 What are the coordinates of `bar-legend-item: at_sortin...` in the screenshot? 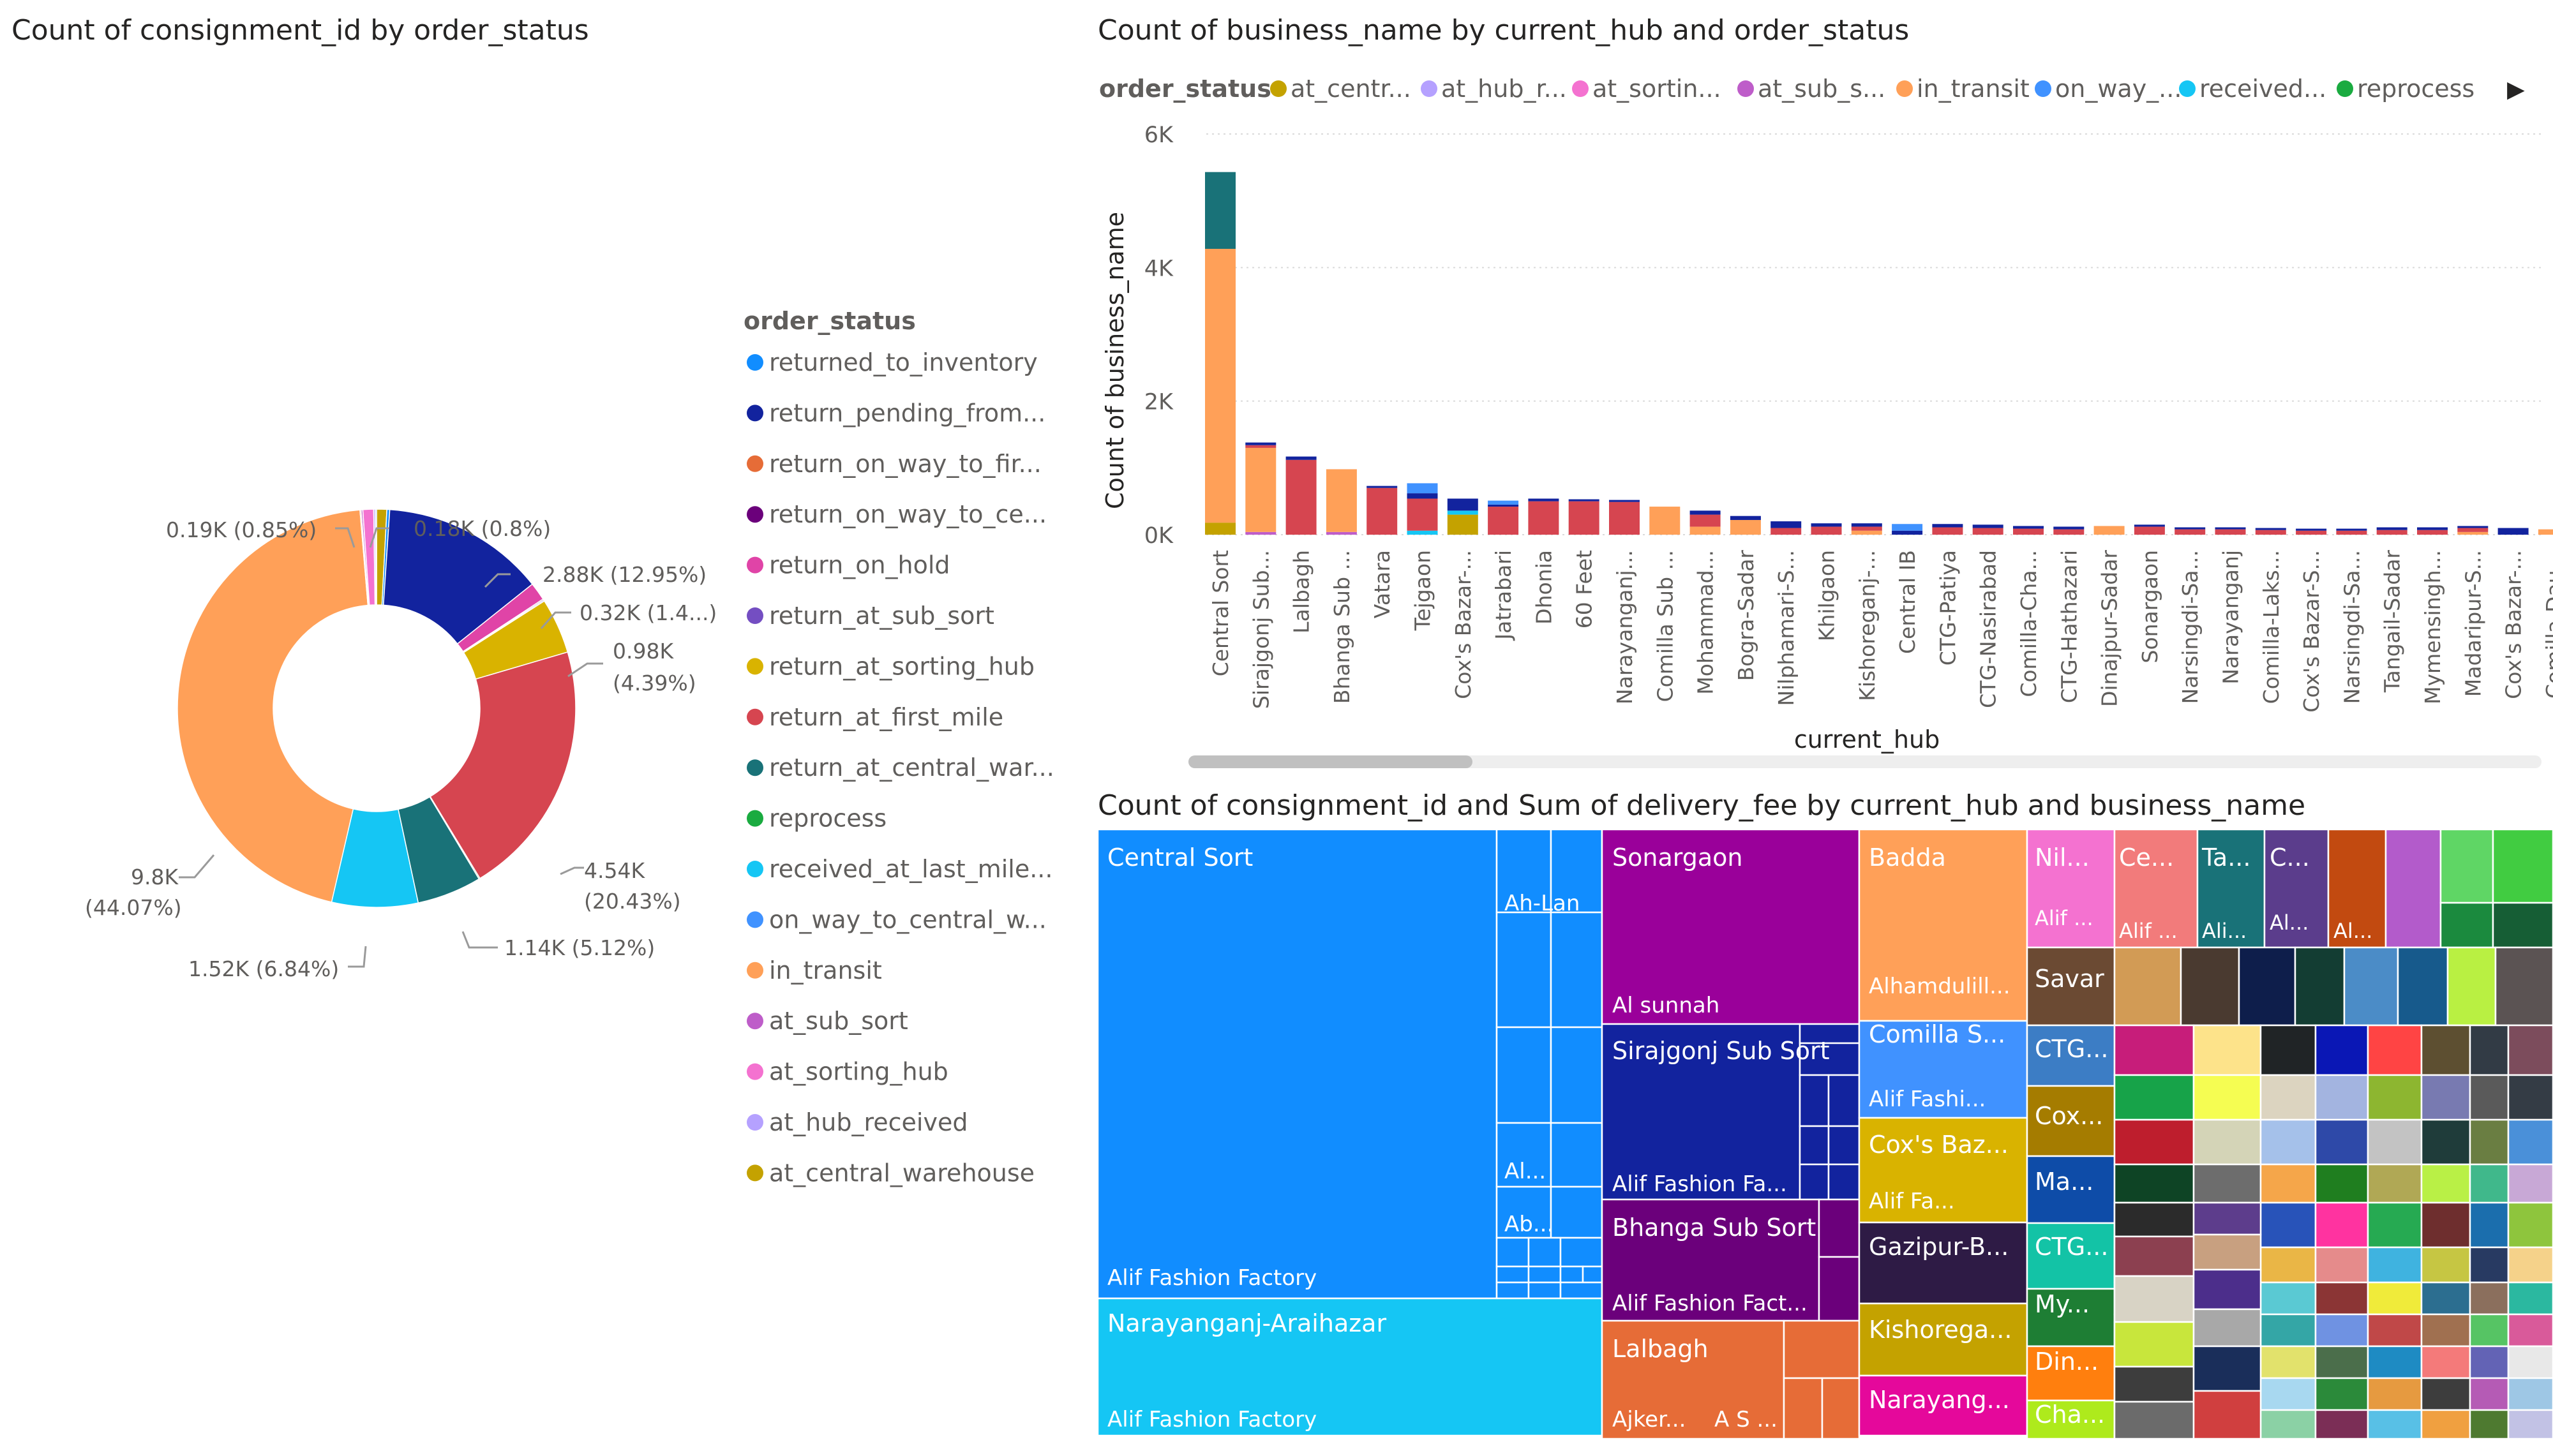 It's located at (1656, 89).